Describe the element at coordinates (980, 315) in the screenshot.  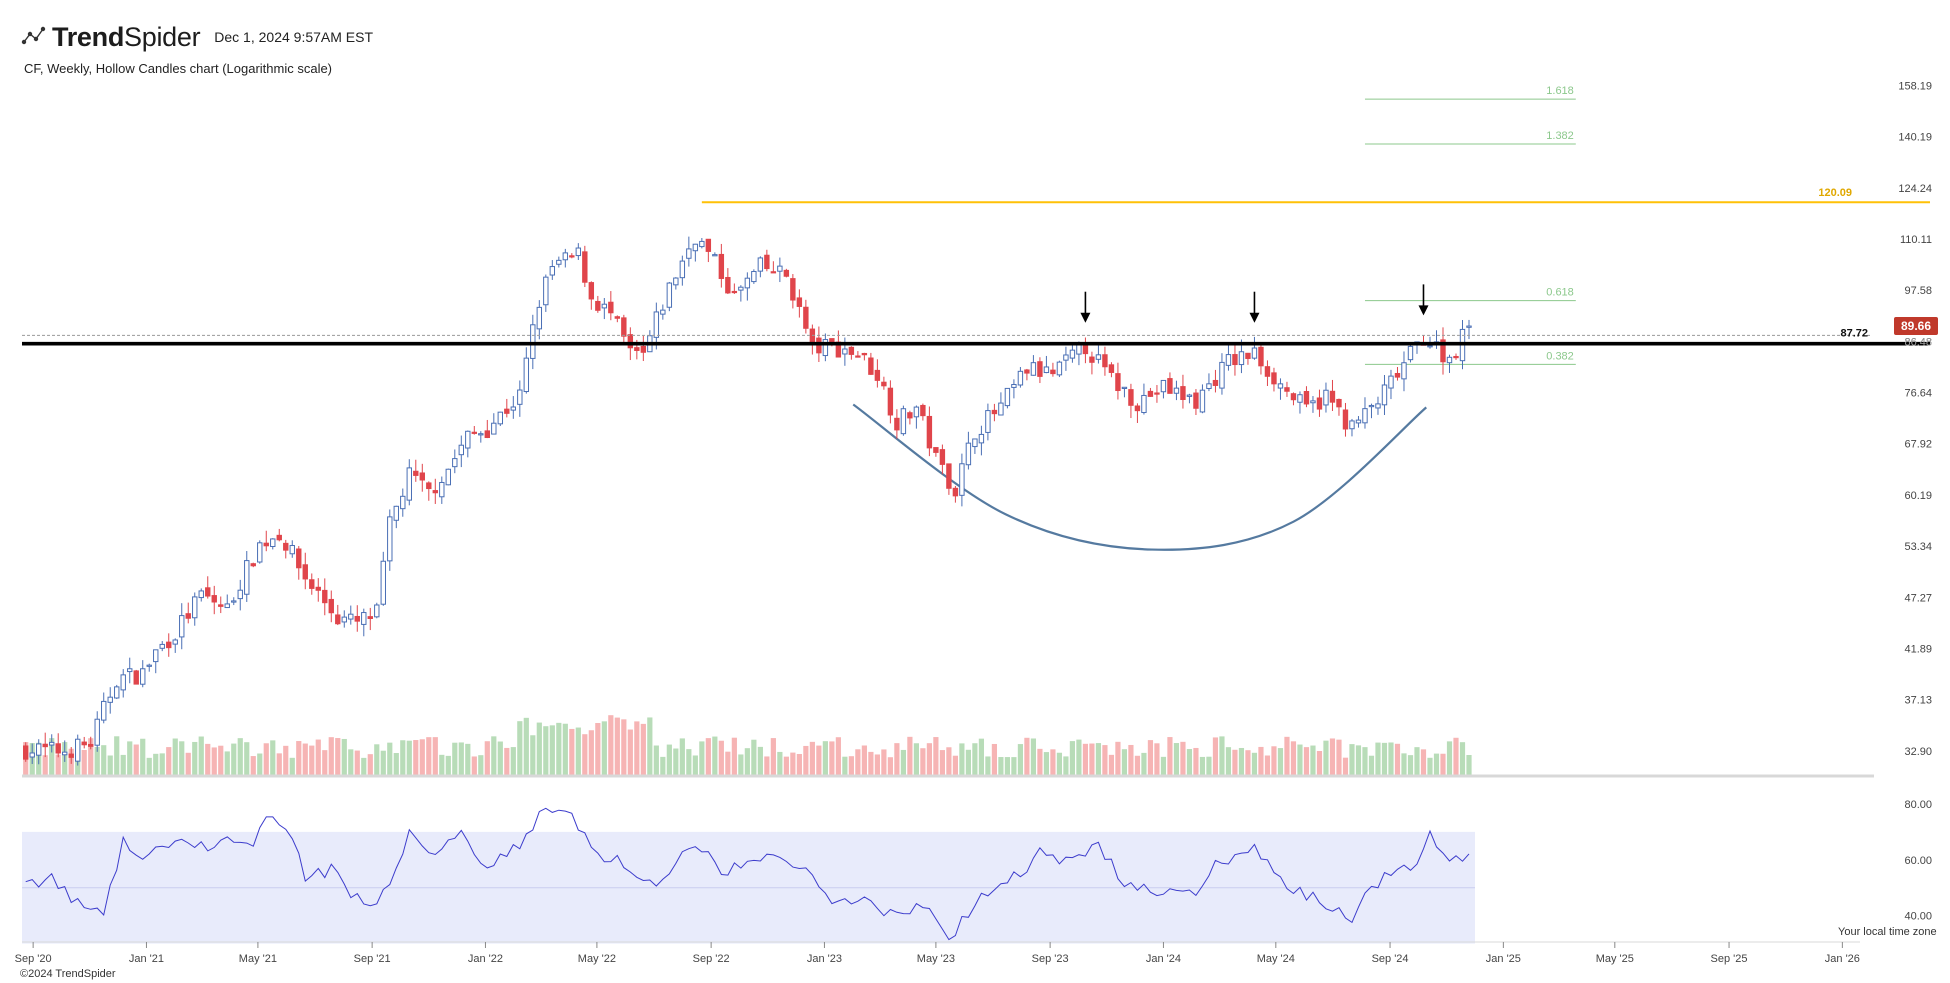
I see `annotations-front: 87.72 89.66` at that location.